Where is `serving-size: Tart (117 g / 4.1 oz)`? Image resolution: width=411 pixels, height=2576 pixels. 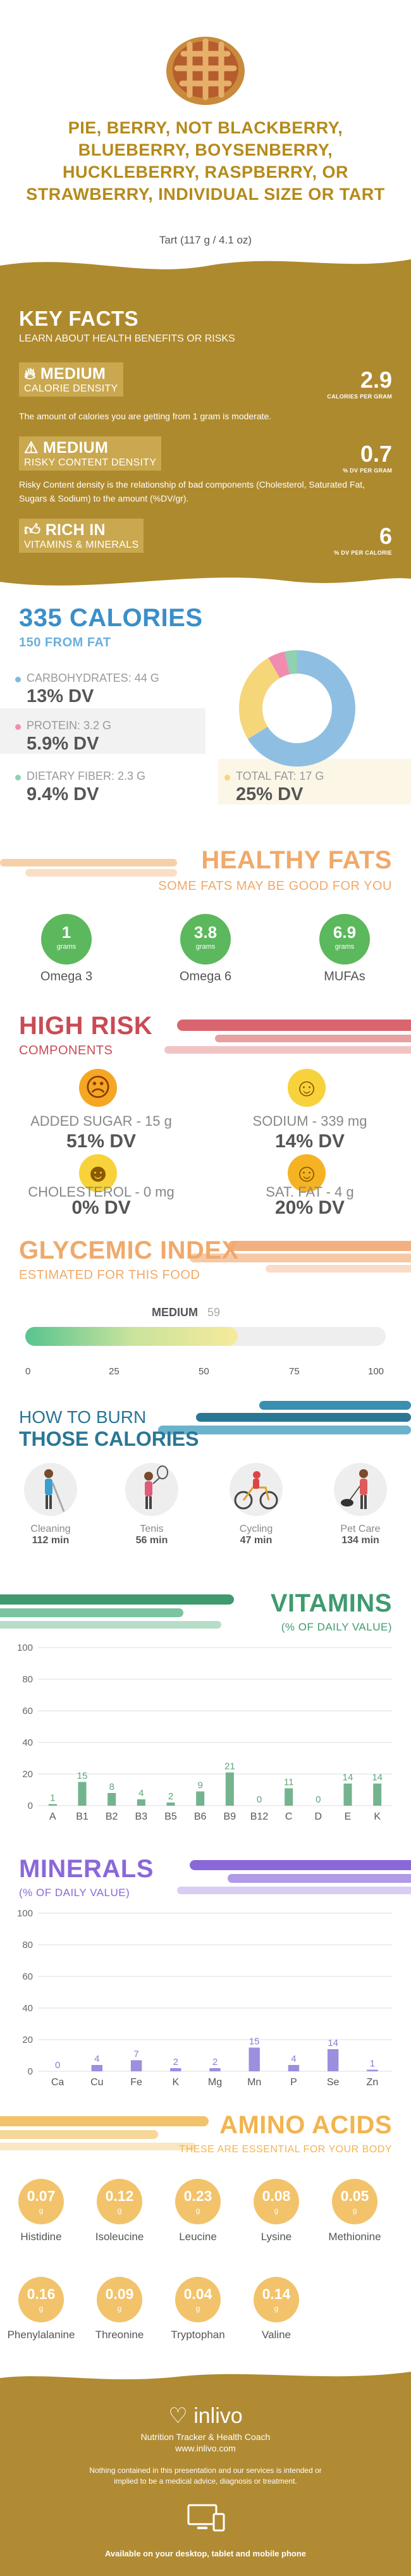
serving-size: Tart (117 g / 4.1 oz) is located at coordinates (205, 240).